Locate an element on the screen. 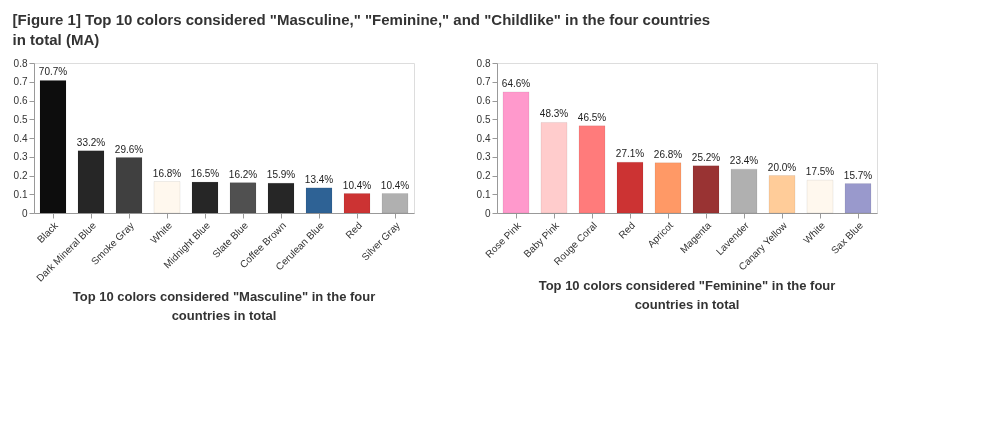 This screenshot has width=1004, height=432. chart-title: [Figure 1] Top 10 colors considered "Masculine," "Feminine," and "Childlike" in the four countries in total (MA) is located at coordinates (361, 29).